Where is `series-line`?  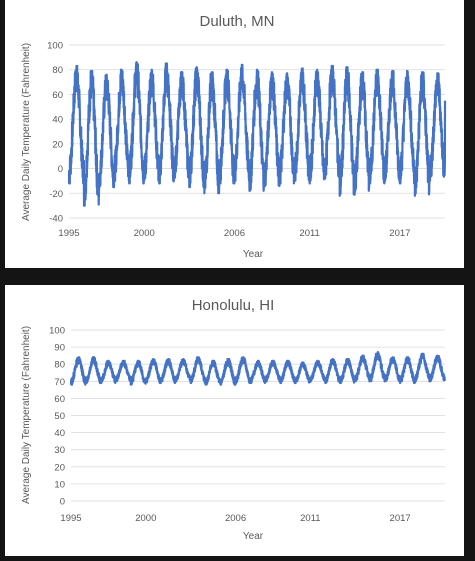 series-line is located at coordinates (257, 368).